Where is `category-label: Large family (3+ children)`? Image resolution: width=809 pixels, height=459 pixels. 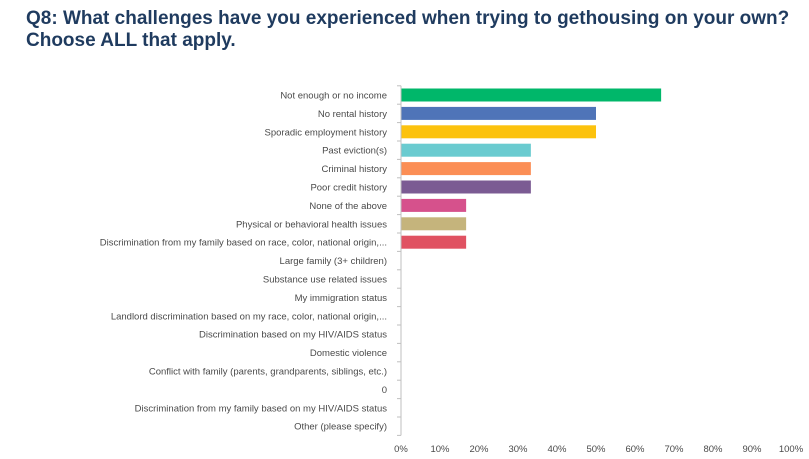 category-label: Large family (3+ children) is located at coordinates (333, 261).